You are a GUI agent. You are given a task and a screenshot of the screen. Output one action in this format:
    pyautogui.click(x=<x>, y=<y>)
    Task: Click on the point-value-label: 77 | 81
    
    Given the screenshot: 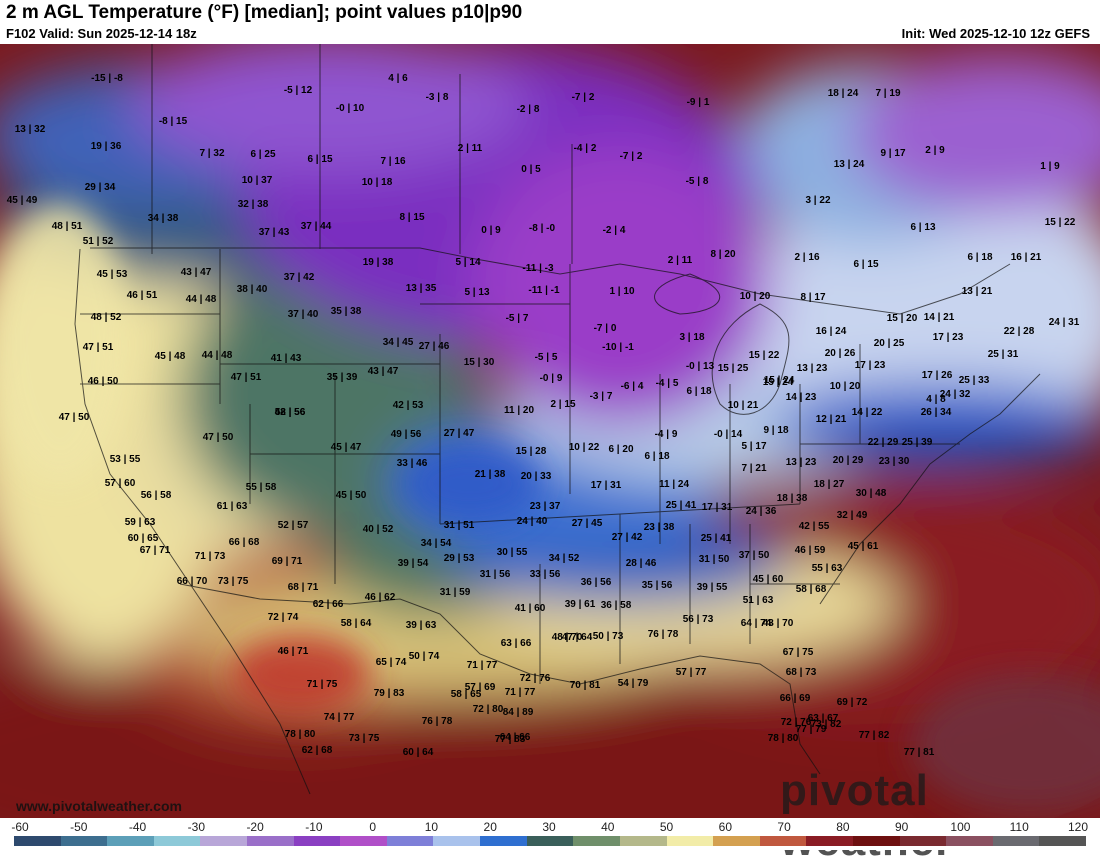 What is the action you would take?
    pyautogui.click(x=919, y=752)
    